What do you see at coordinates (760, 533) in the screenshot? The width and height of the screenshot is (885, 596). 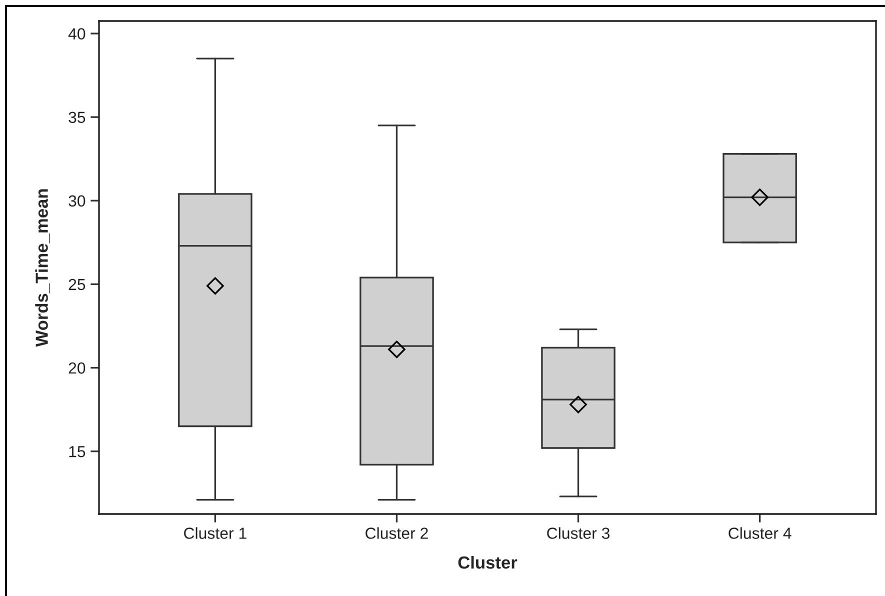 I see `x-tick-label: Cluster 4` at bounding box center [760, 533].